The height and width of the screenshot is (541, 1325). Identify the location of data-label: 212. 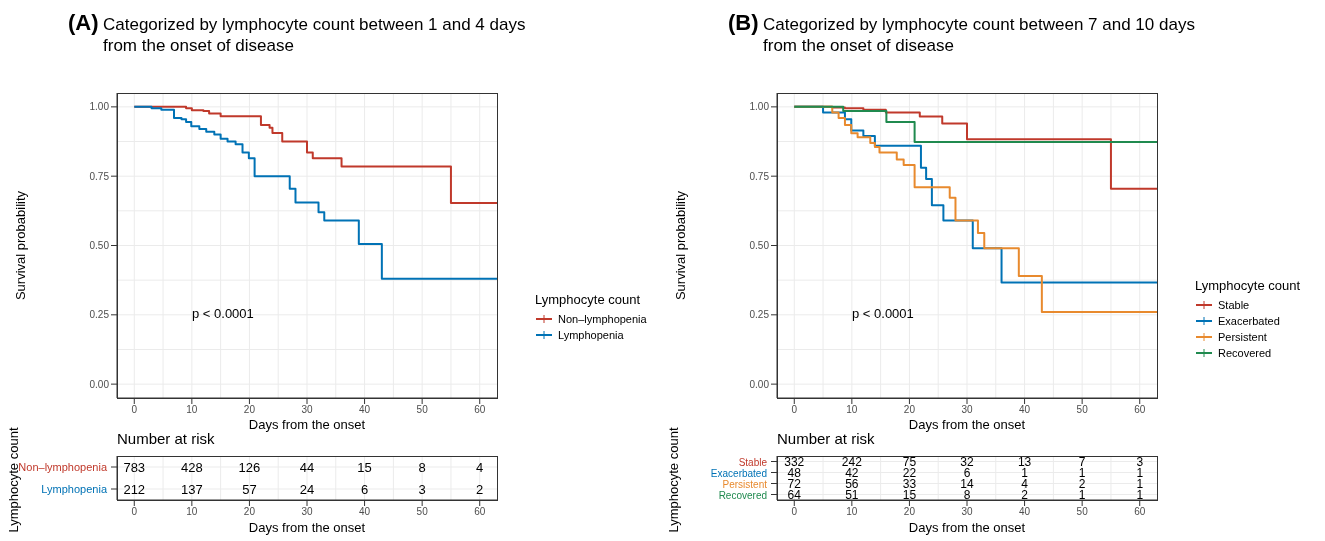
(134, 489).